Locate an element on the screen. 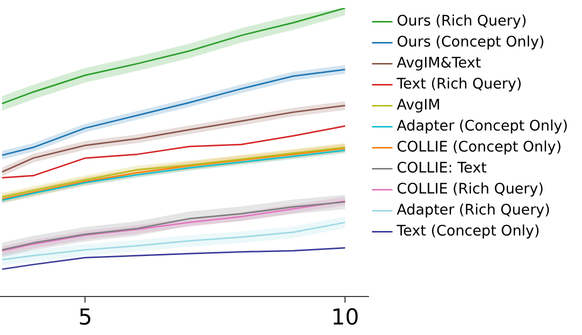 The image size is (582, 335). legend-label: COLLIE: Text is located at coordinates (442, 168).